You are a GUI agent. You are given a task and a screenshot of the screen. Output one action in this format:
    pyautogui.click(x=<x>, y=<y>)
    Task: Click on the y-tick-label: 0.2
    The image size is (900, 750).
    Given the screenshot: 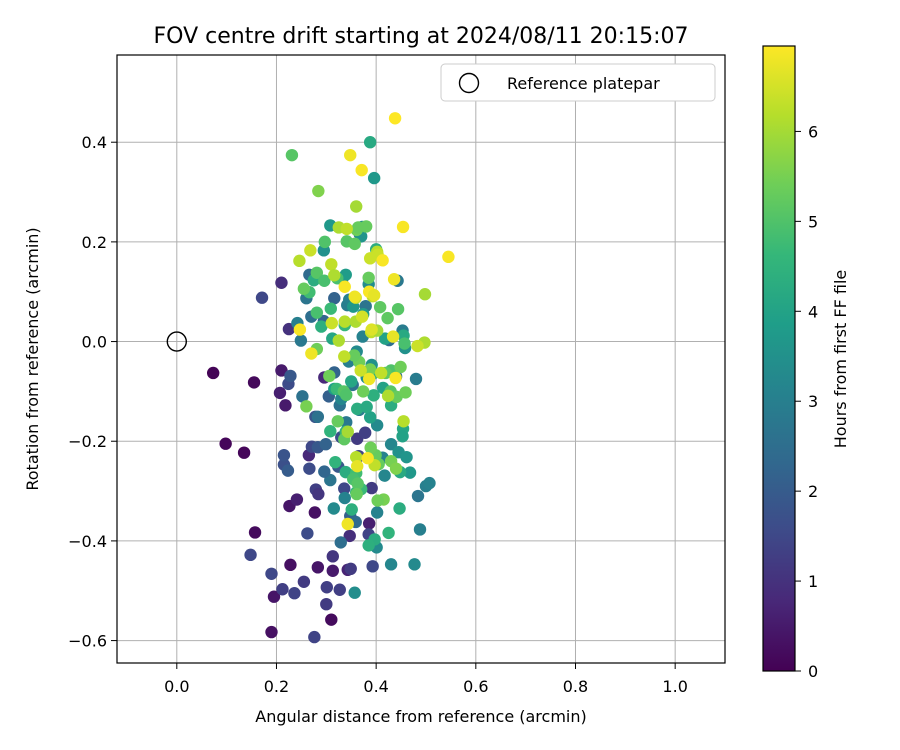 What is the action you would take?
    pyautogui.click(x=94, y=242)
    